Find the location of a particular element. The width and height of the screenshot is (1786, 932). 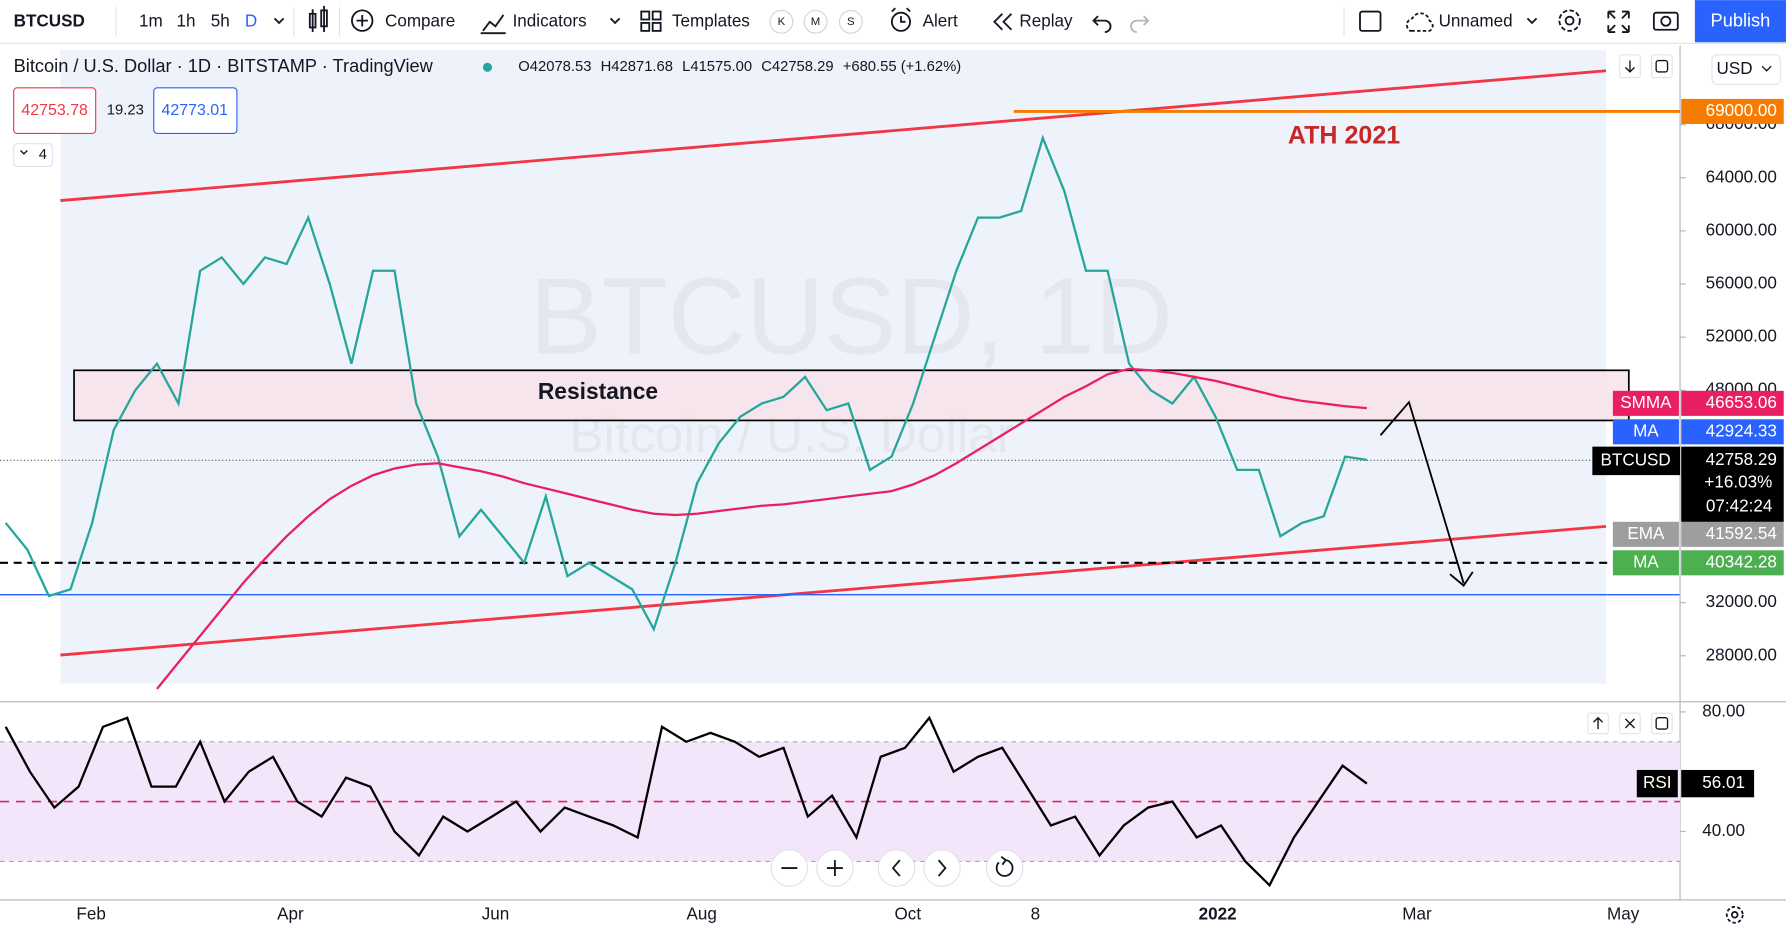

x-tick-label: May is located at coordinates (1623, 913).